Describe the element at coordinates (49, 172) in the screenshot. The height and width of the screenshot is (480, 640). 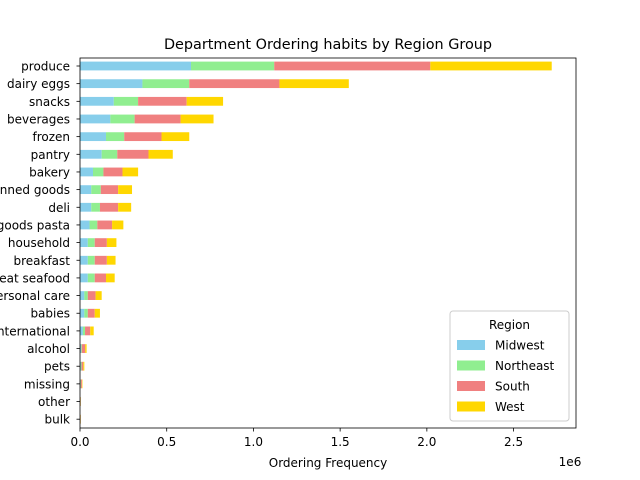
I see `y-tick-label: bakery` at that location.